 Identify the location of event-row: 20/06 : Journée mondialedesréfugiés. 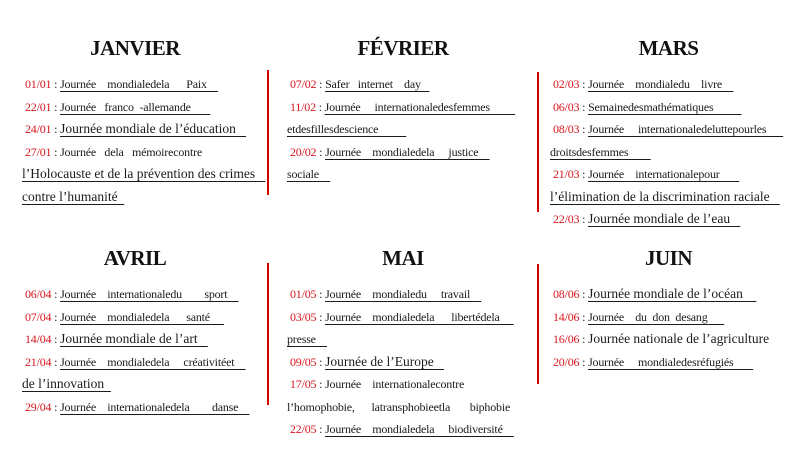
(674, 362).